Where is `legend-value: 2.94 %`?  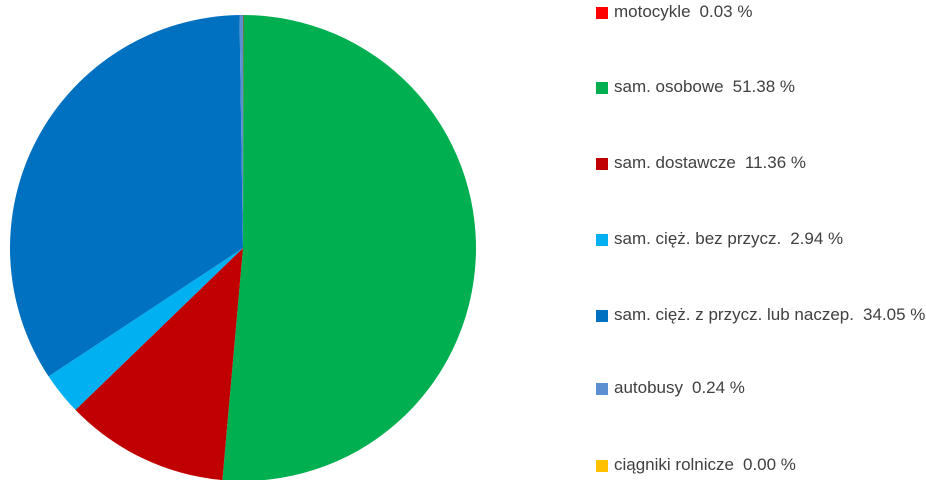
legend-value: 2.94 % is located at coordinates (816, 238).